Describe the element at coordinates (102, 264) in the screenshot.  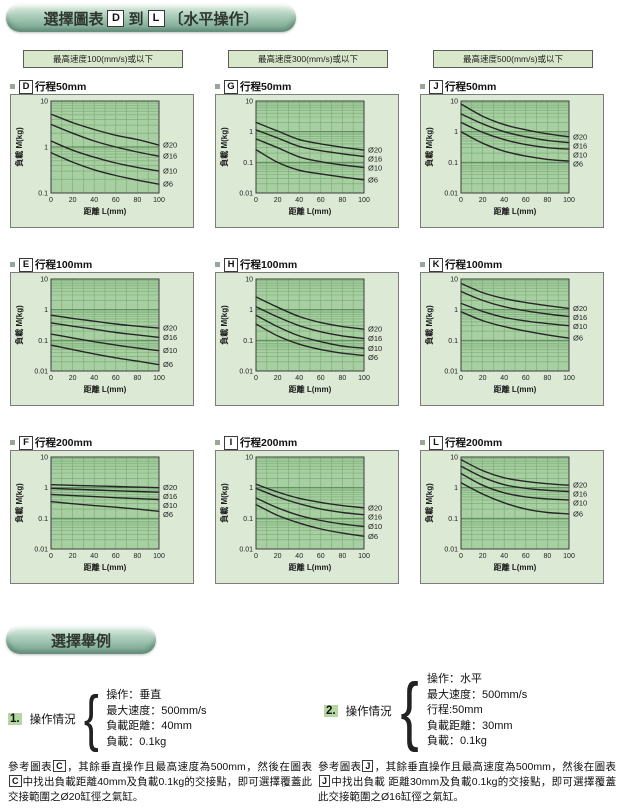
I see `chart-title-E: E 行程100mm` at that location.